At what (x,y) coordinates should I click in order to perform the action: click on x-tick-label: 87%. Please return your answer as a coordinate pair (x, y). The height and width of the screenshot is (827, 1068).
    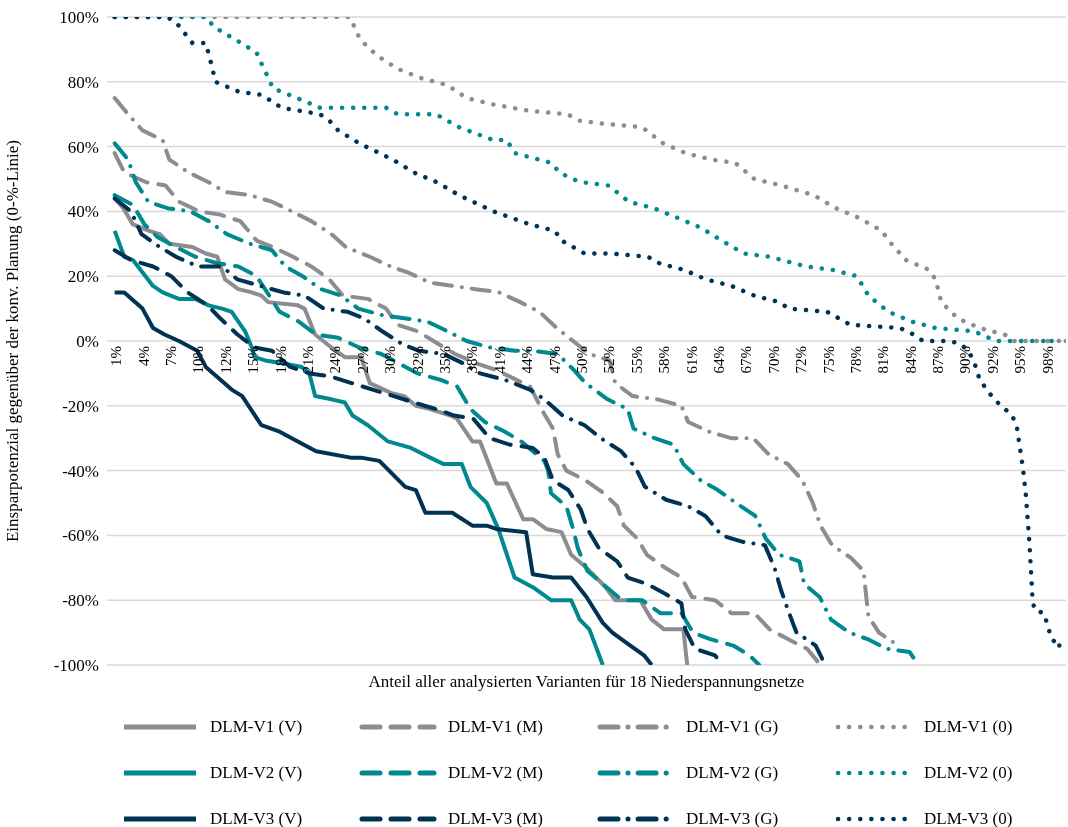
    Looking at the image, I should click on (938, 360).